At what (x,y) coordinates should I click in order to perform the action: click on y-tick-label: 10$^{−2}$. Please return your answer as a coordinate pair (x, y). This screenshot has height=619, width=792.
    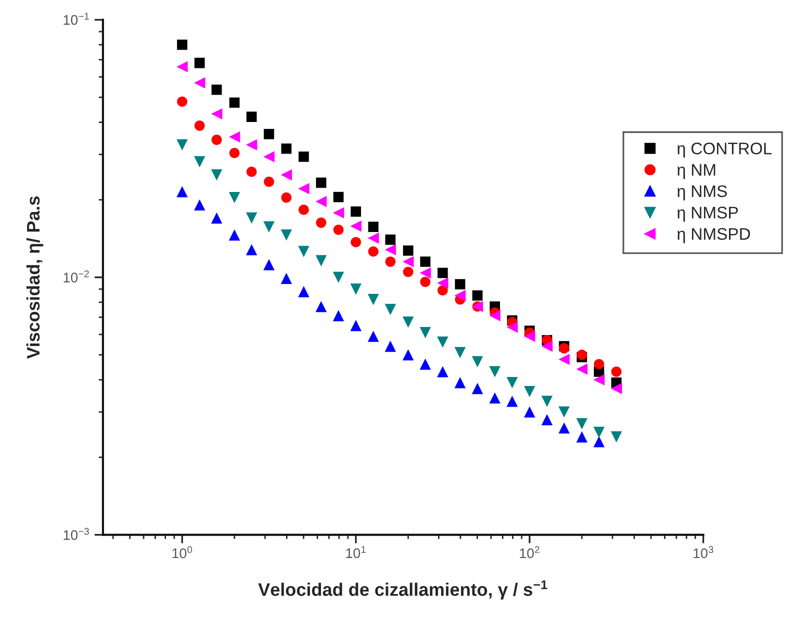
    Looking at the image, I should click on (76, 276).